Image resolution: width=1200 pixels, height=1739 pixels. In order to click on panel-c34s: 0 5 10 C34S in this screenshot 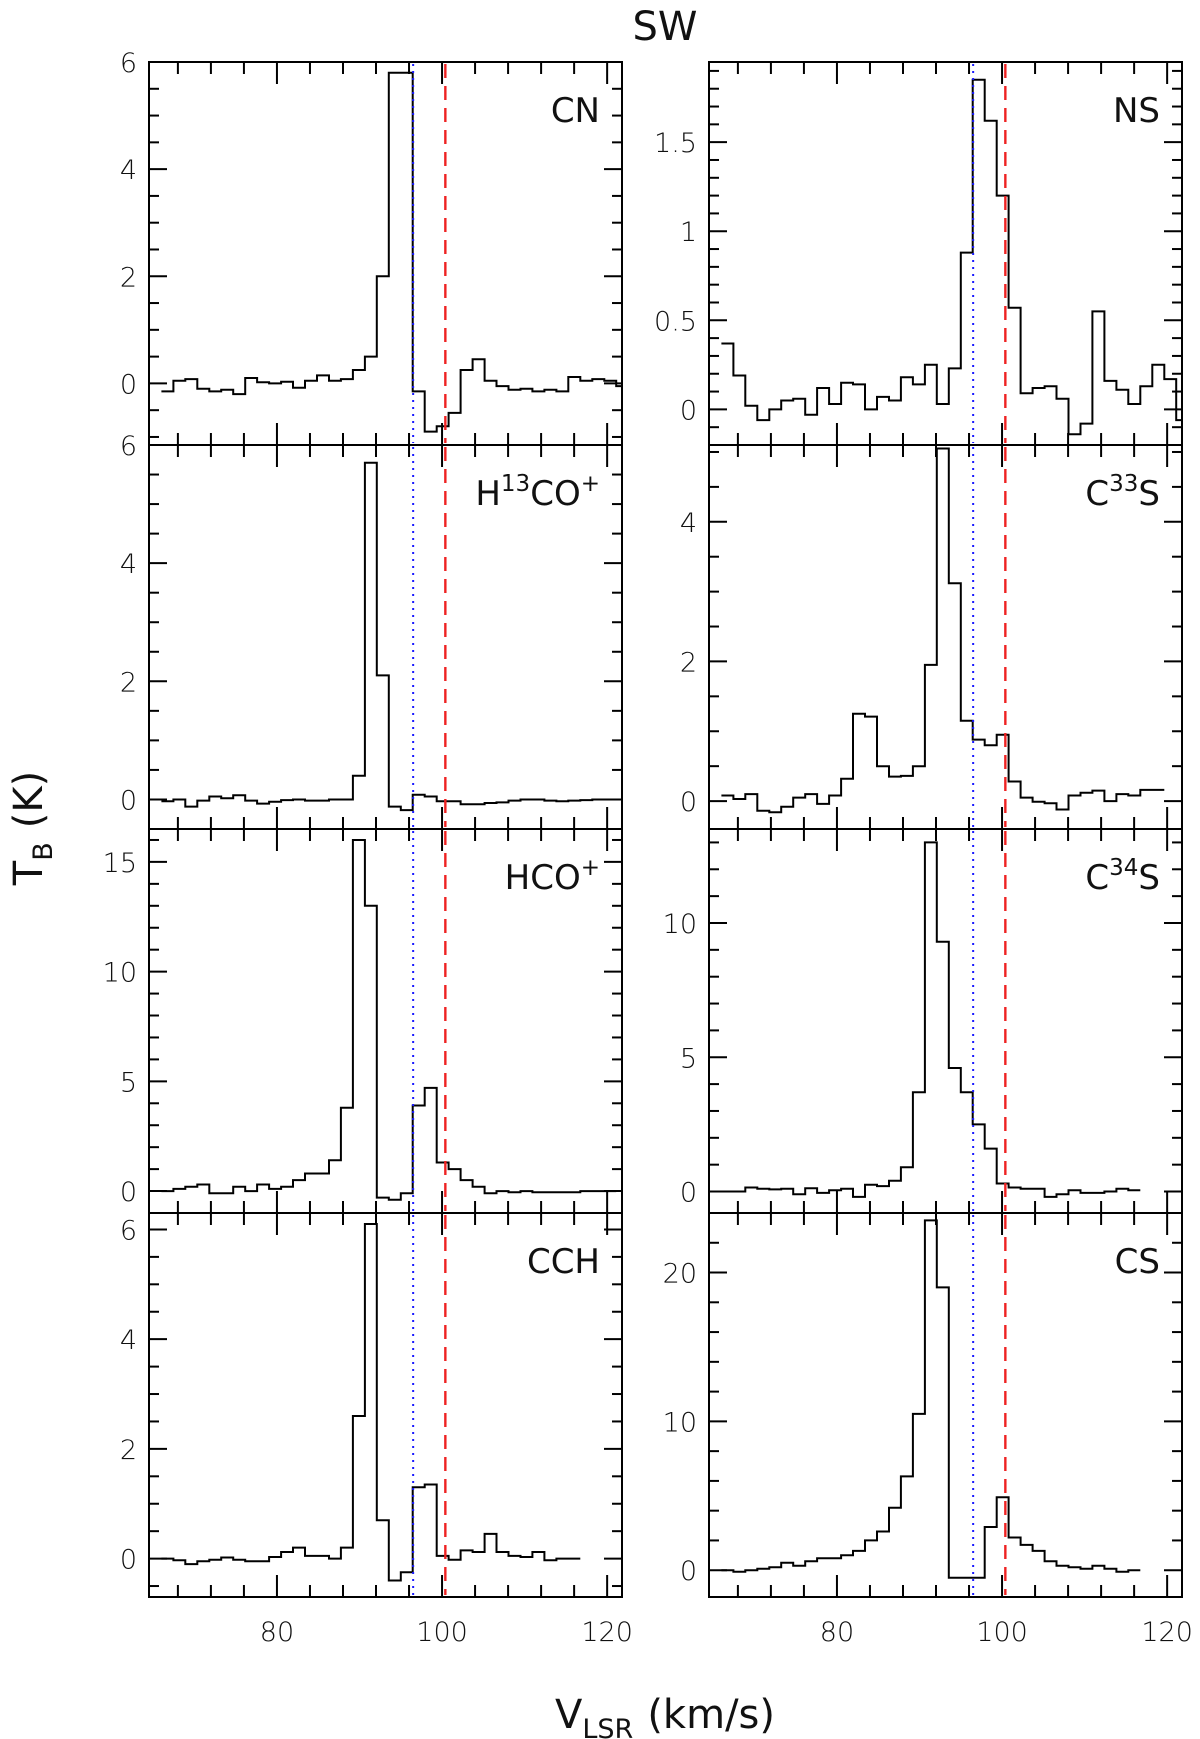, I will do `click(923, 1021)`.